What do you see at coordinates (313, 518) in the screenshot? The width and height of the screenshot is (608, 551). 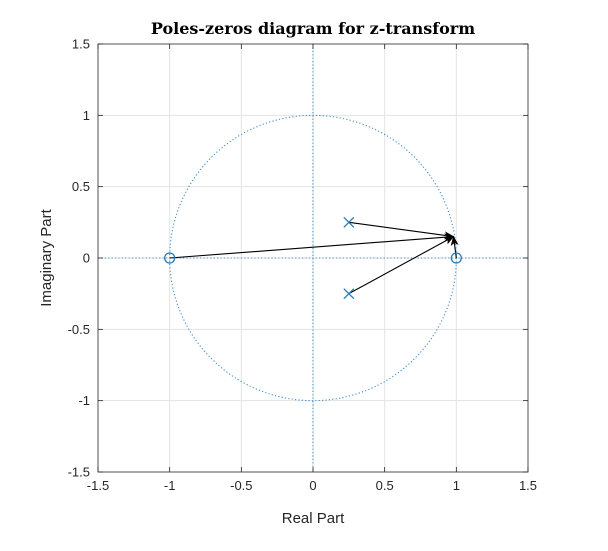 I see `x-axis-label: Real Part` at bounding box center [313, 518].